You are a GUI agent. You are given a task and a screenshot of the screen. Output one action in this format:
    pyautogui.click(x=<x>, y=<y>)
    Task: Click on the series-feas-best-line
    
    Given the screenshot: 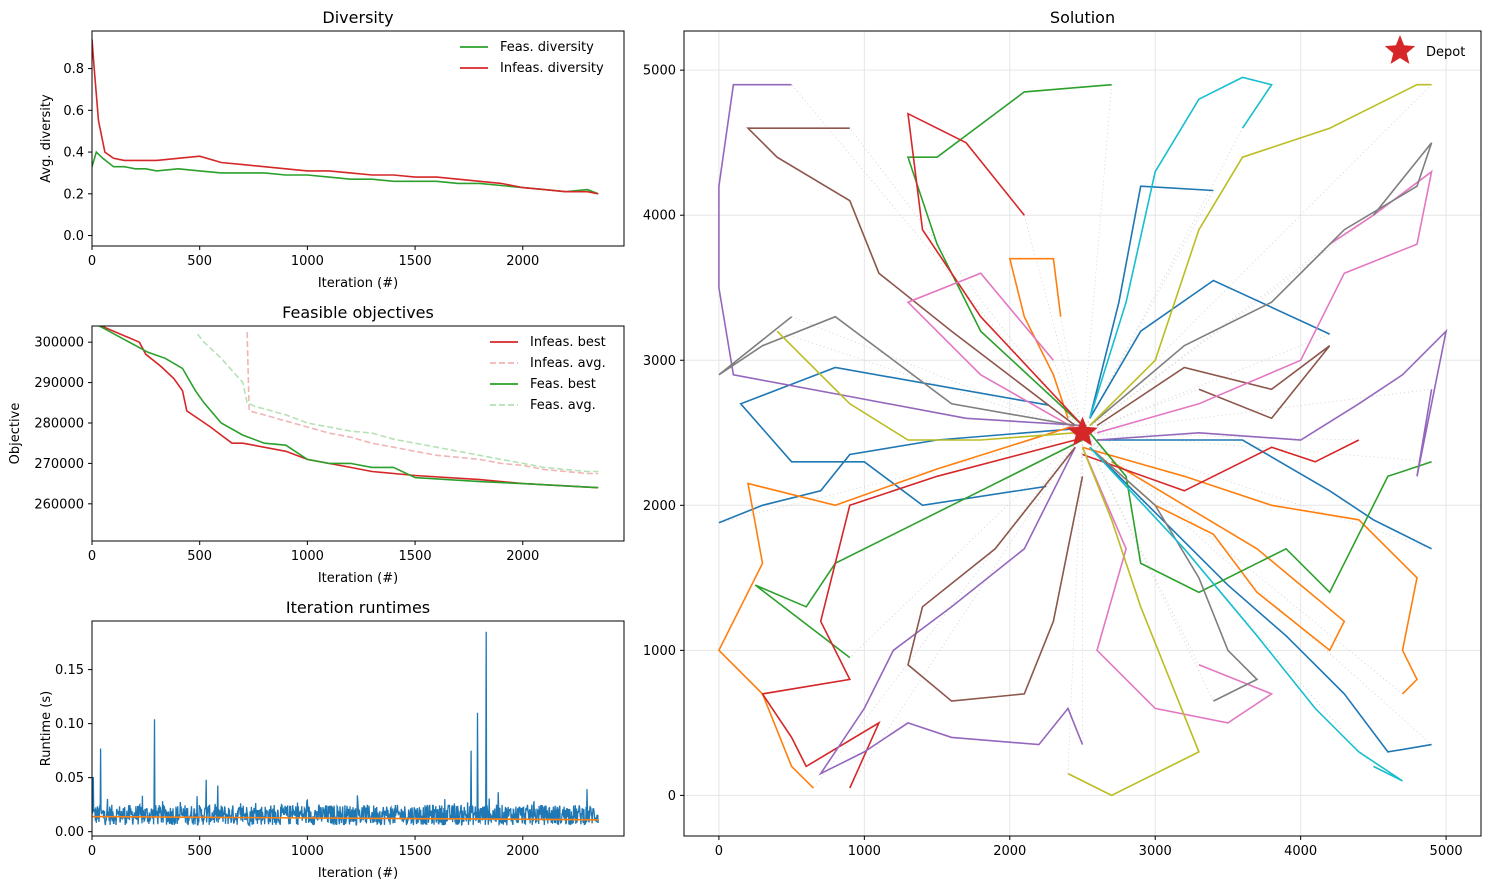 What is the action you would take?
    pyautogui.click(x=348, y=407)
    